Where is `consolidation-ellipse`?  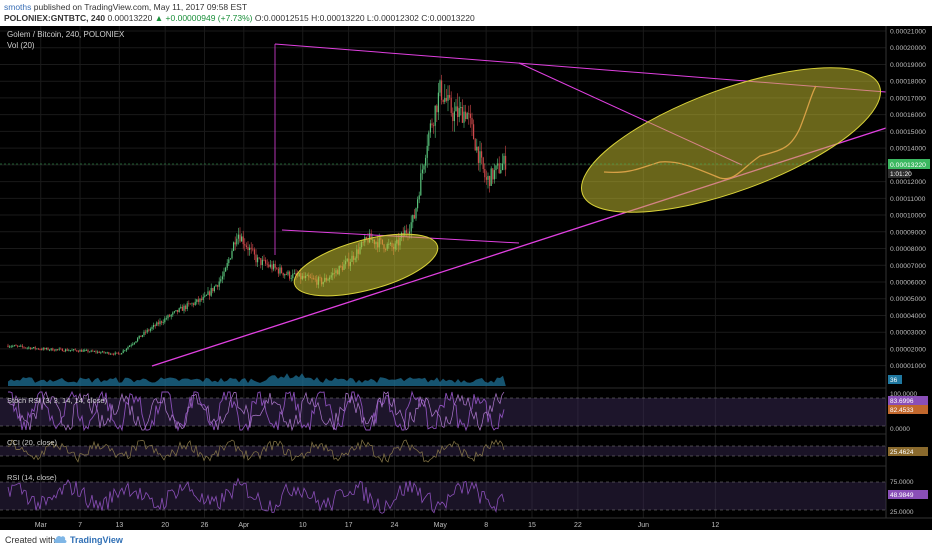 consolidation-ellipse is located at coordinates (366, 265).